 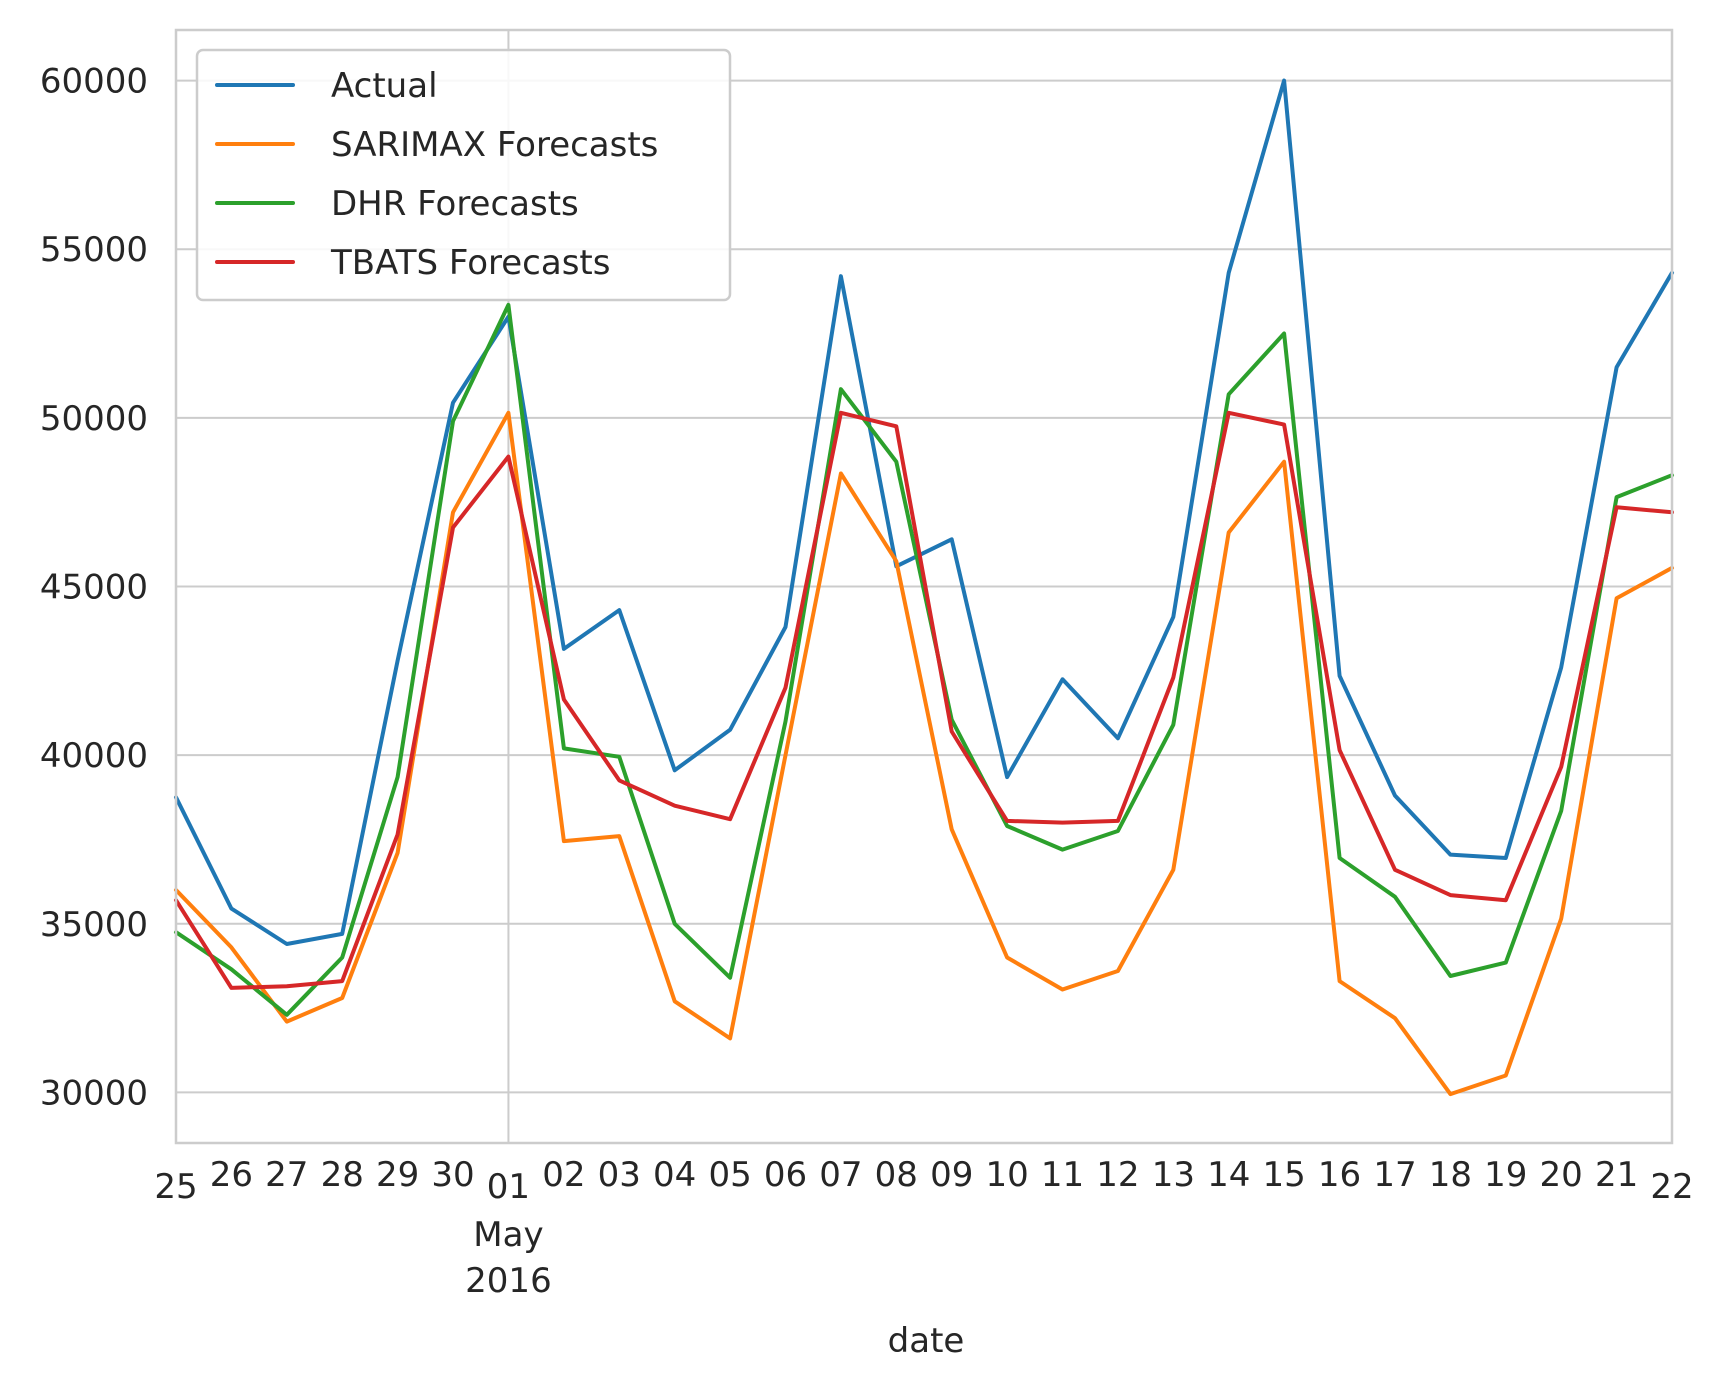 I want to click on x-tick-label: 02, so click(x=563, y=1175).